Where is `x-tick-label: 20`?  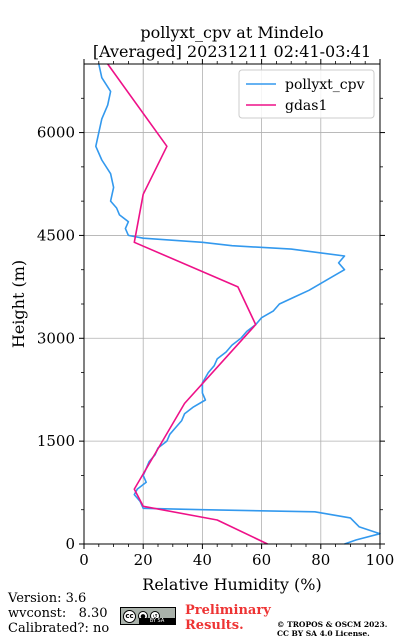
x-tick-label: 20 is located at coordinates (143, 560).